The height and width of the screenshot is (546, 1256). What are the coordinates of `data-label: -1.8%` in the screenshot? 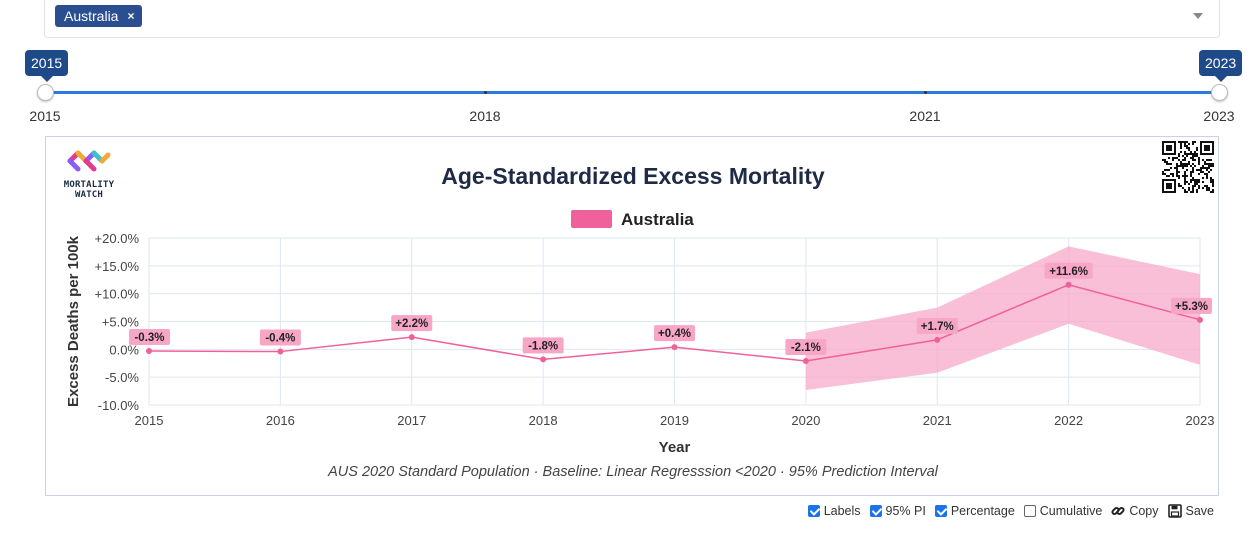 It's located at (543, 346).